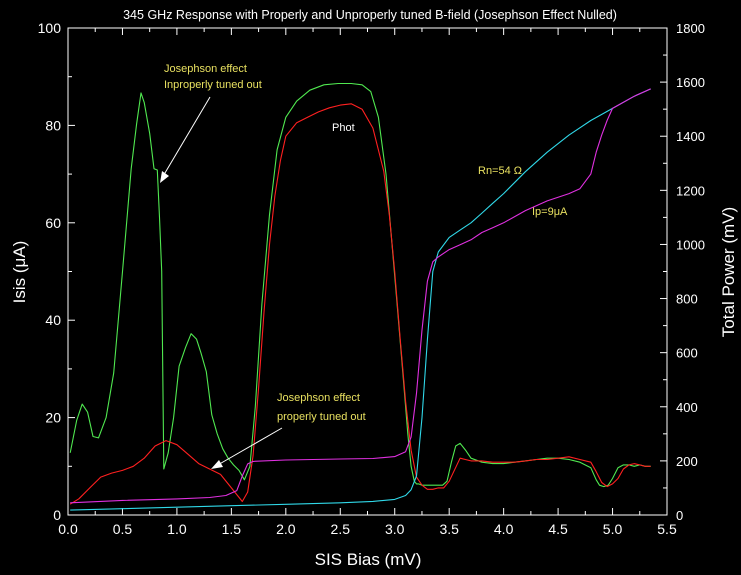 The height and width of the screenshot is (575, 741). Describe the element at coordinates (550, 212) in the screenshot. I see `annotation-ip: Ip=9μA` at that location.